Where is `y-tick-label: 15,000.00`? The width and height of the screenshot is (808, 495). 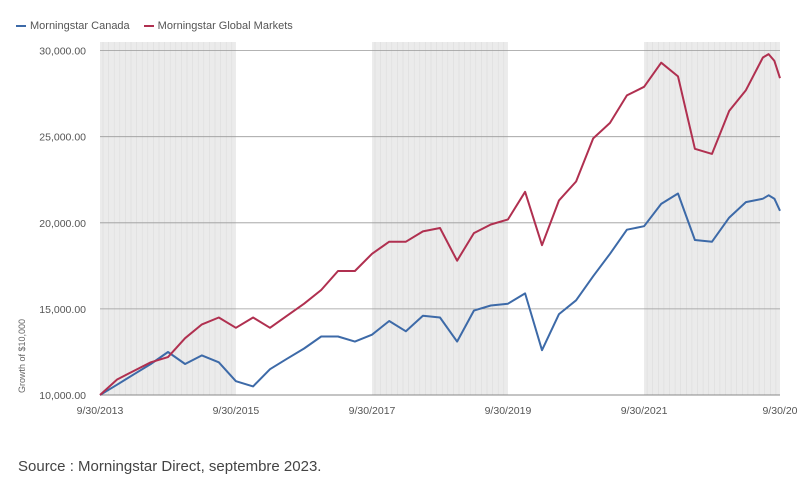
y-tick-label: 15,000.00 is located at coordinates (62, 310).